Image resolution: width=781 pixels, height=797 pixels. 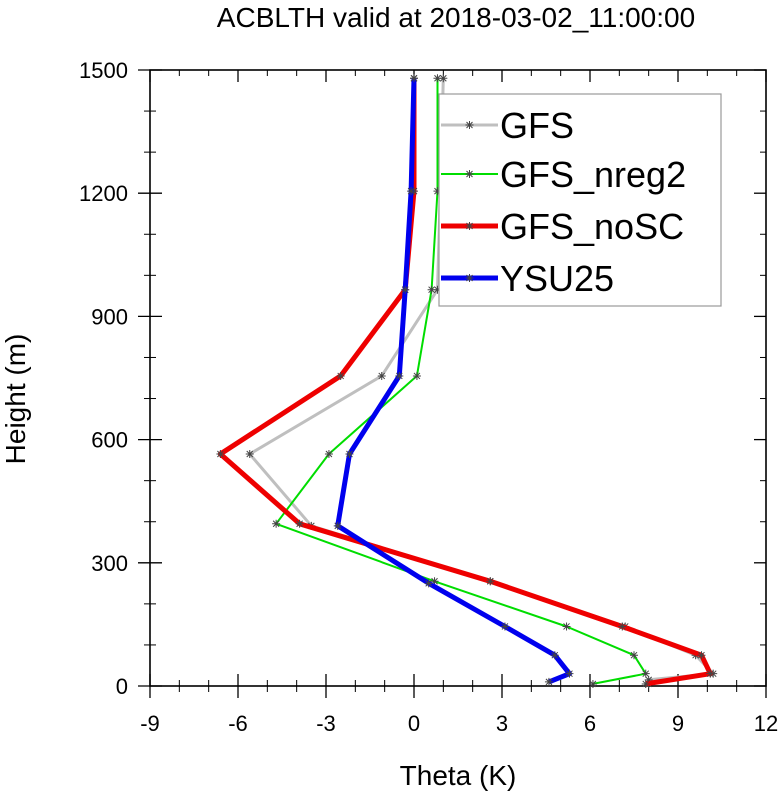 I want to click on legend-label: GFS, so click(x=537, y=125).